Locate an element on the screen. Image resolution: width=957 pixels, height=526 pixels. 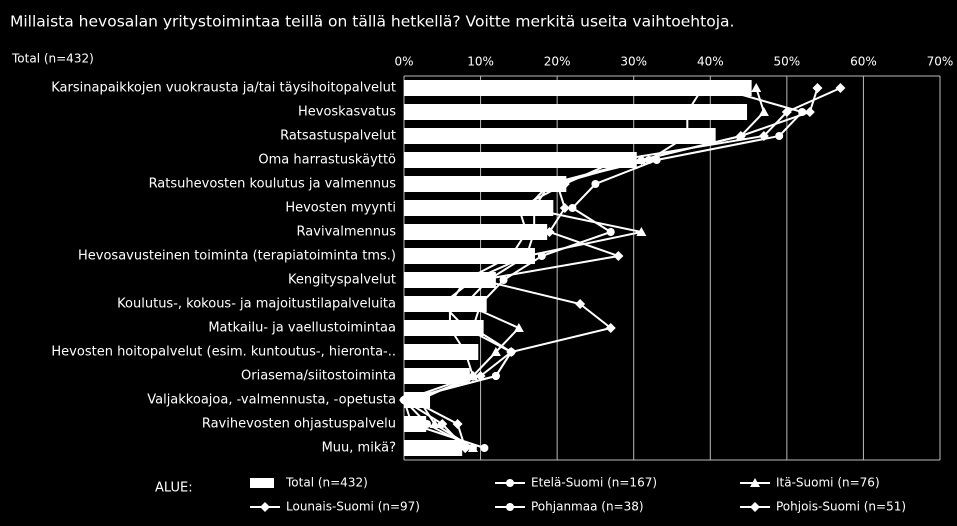
y-tick-label: Muu, mikä? is located at coordinates (359, 448).